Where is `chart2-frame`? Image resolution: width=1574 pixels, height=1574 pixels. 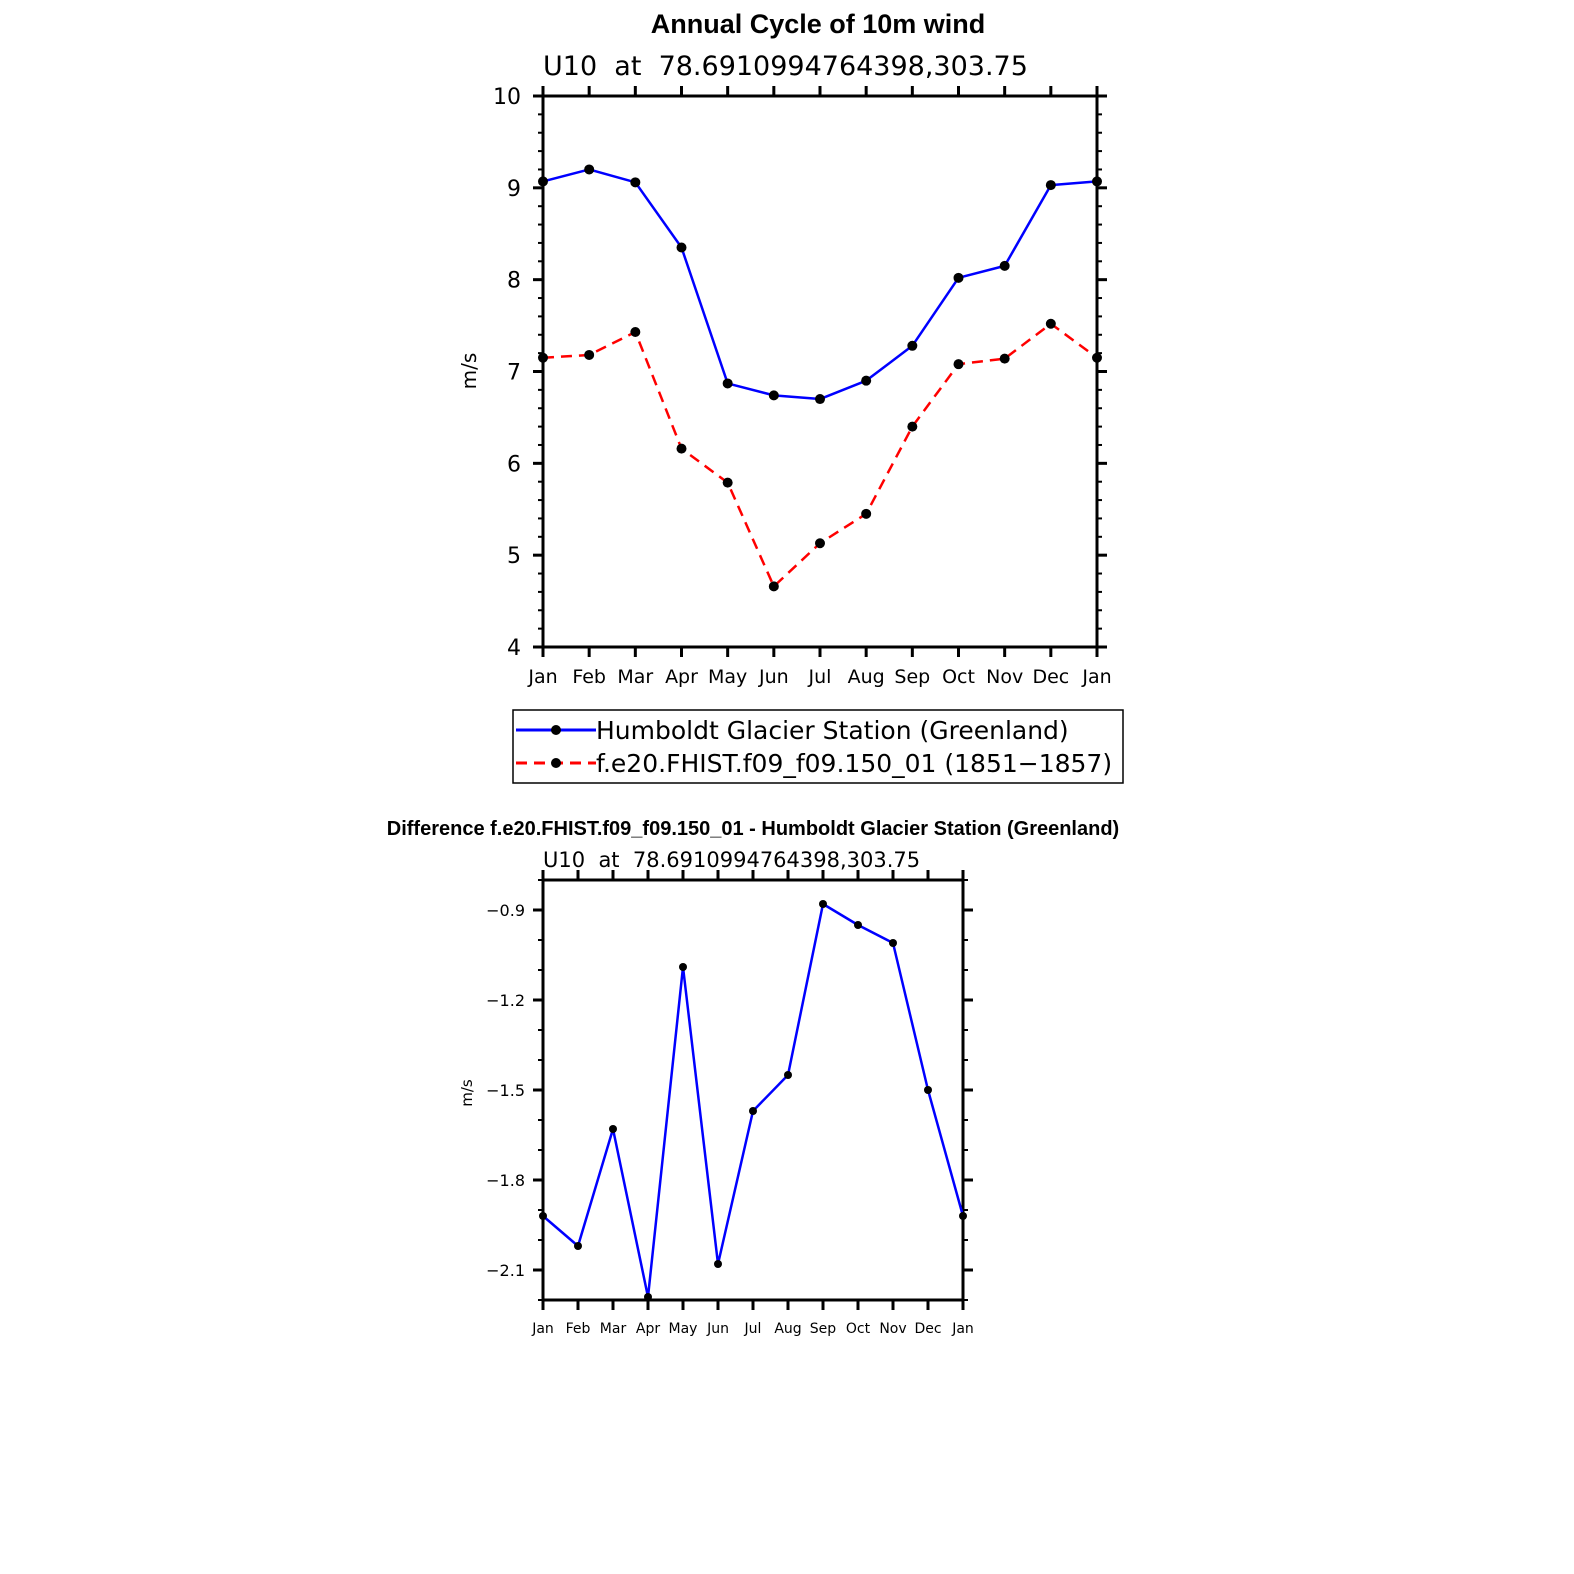
chart2-frame is located at coordinates (753, 1090).